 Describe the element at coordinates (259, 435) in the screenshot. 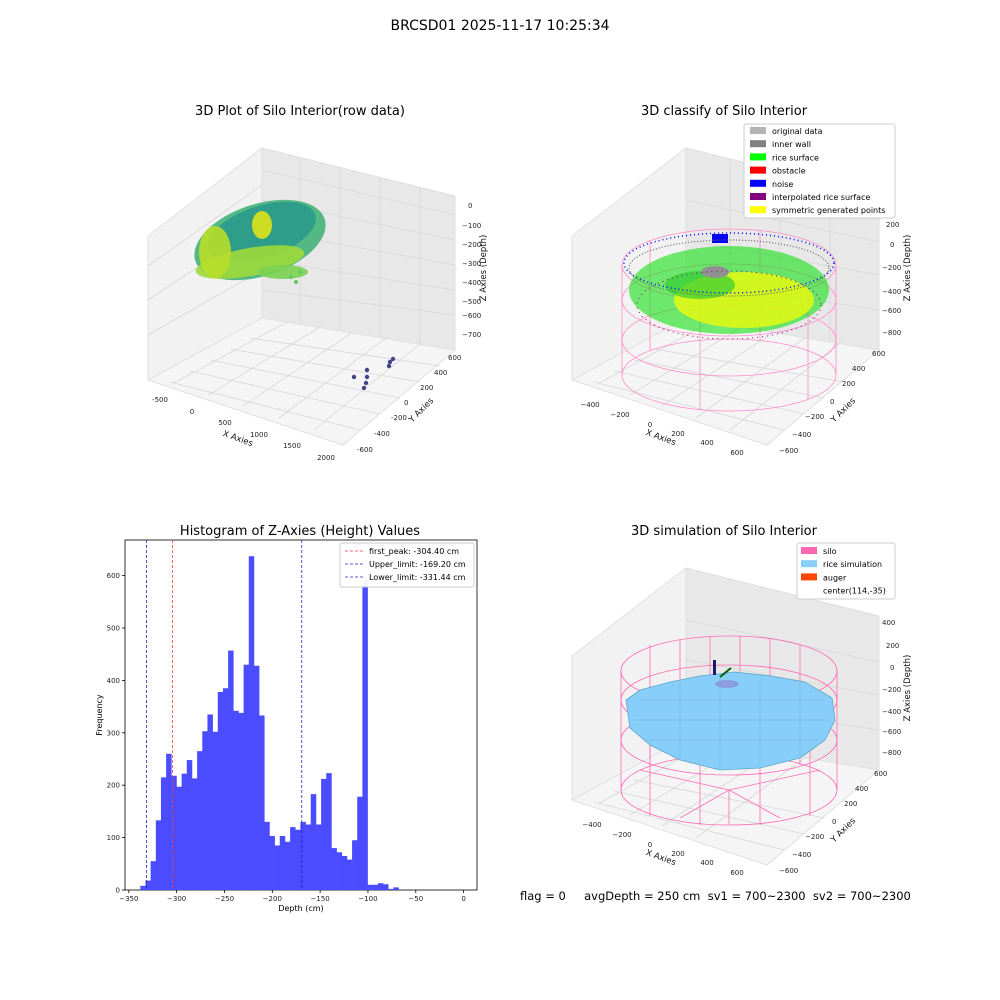

I see `raw-x-tick: 1000` at that location.